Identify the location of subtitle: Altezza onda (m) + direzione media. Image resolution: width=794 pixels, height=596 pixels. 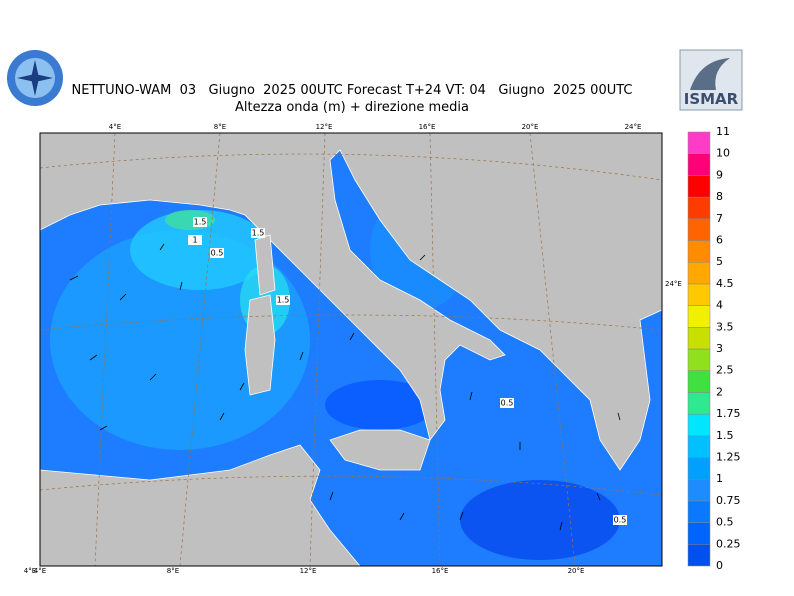
(352, 107).